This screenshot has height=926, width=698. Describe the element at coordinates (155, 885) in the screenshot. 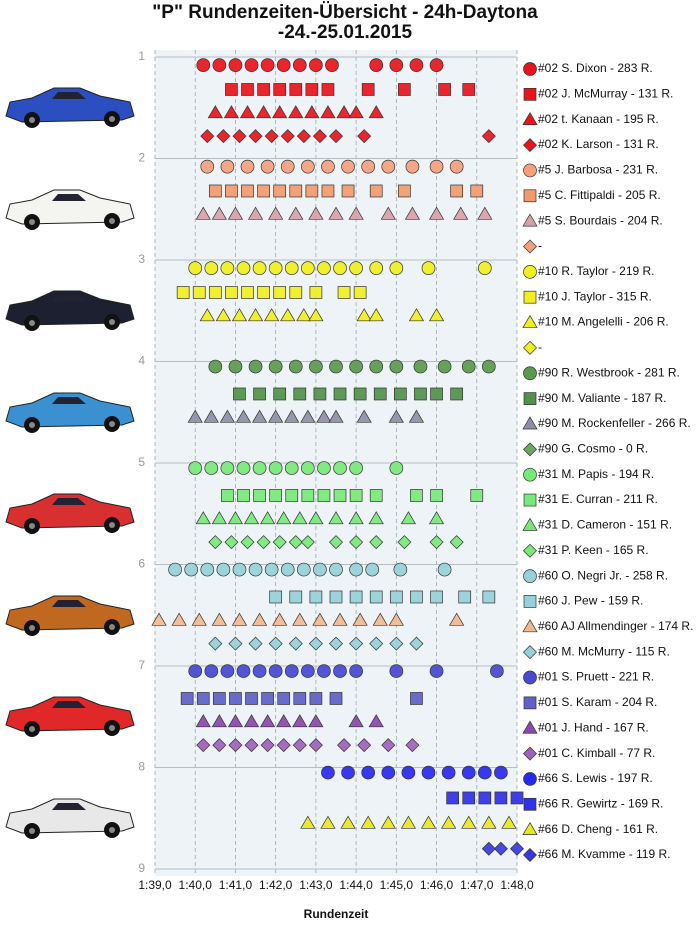

I see `x-tick-label: 1:39,0` at that location.